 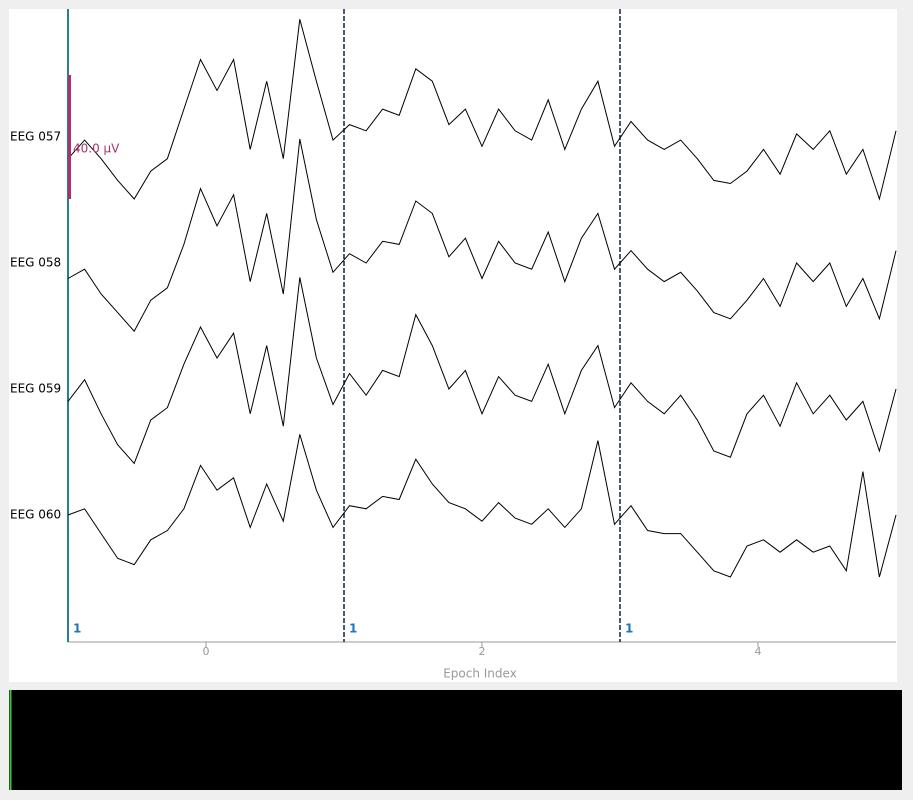 I want to click on channel-label: EEG 060, so click(x=35, y=515).